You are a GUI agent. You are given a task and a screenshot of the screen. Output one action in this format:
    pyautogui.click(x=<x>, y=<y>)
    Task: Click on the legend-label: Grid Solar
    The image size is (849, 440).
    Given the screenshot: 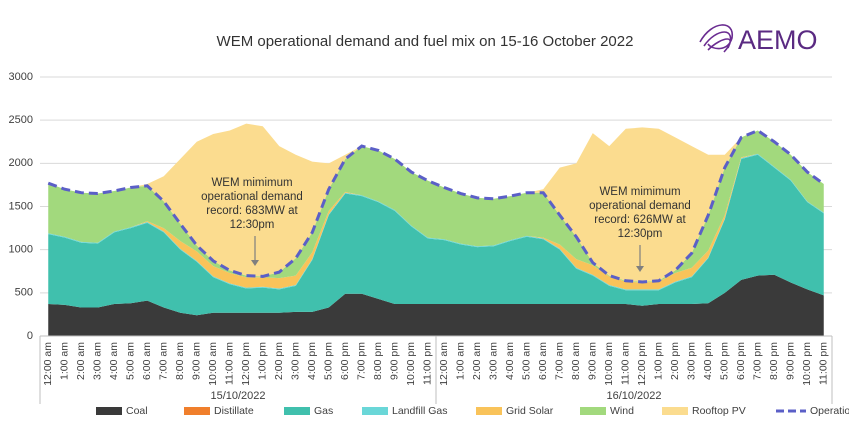 What is the action you would take?
    pyautogui.click(x=530, y=411)
    